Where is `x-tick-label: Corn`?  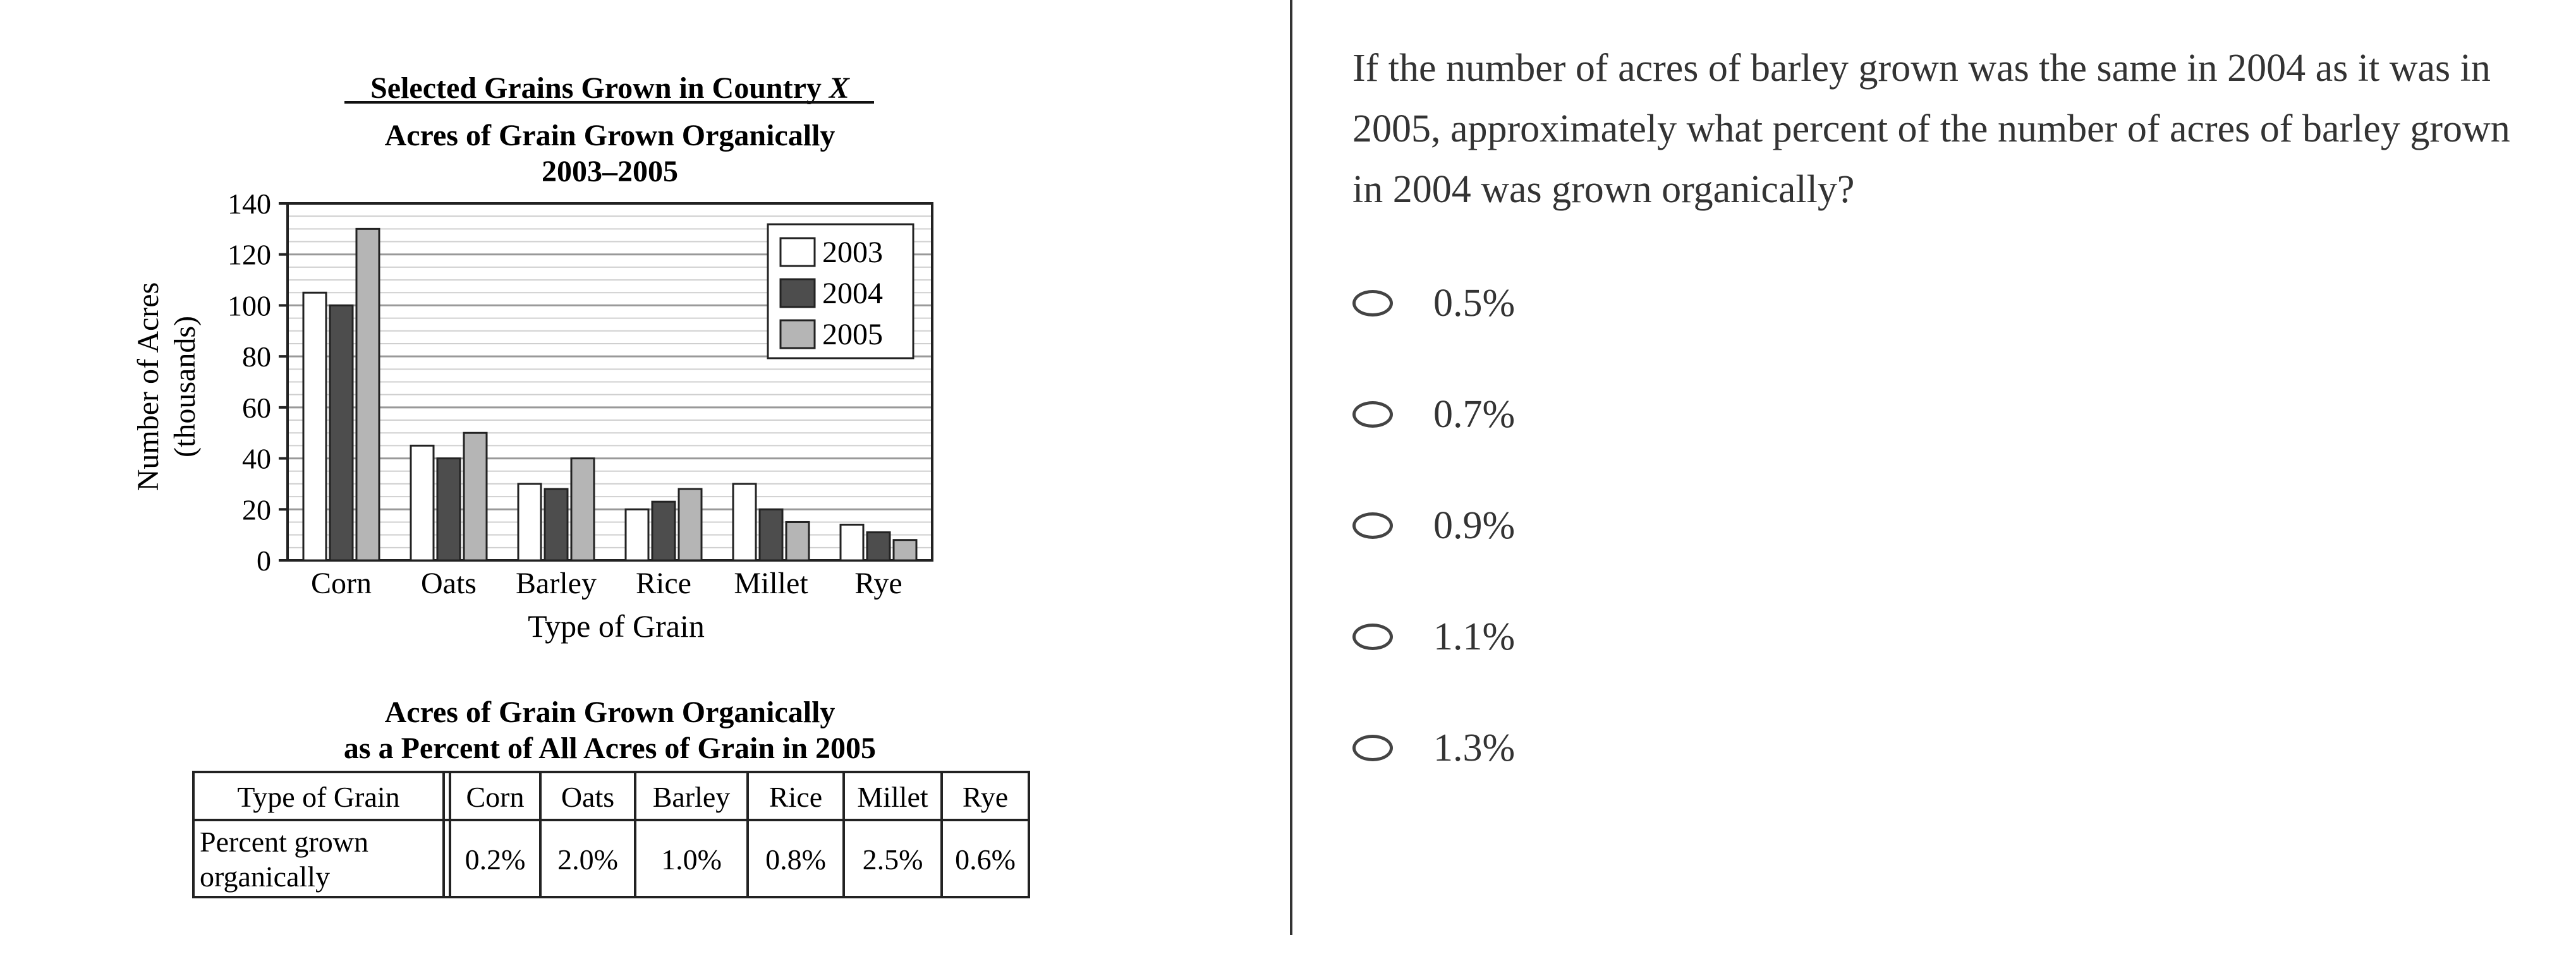 x-tick-label: Corn is located at coordinates (341, 583).